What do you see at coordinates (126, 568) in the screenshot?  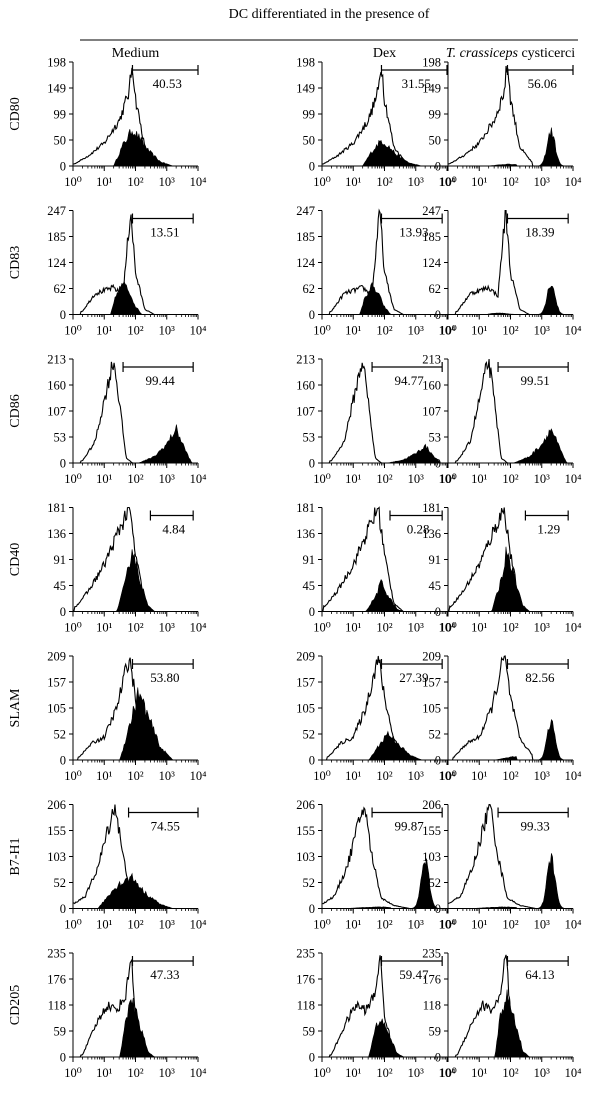 I see `panel-cd40-0: 0 45 91 136 181 10⁰ 10¹ 10² 10³ 10⁴ 4.84` at bounding box center [126, 568].